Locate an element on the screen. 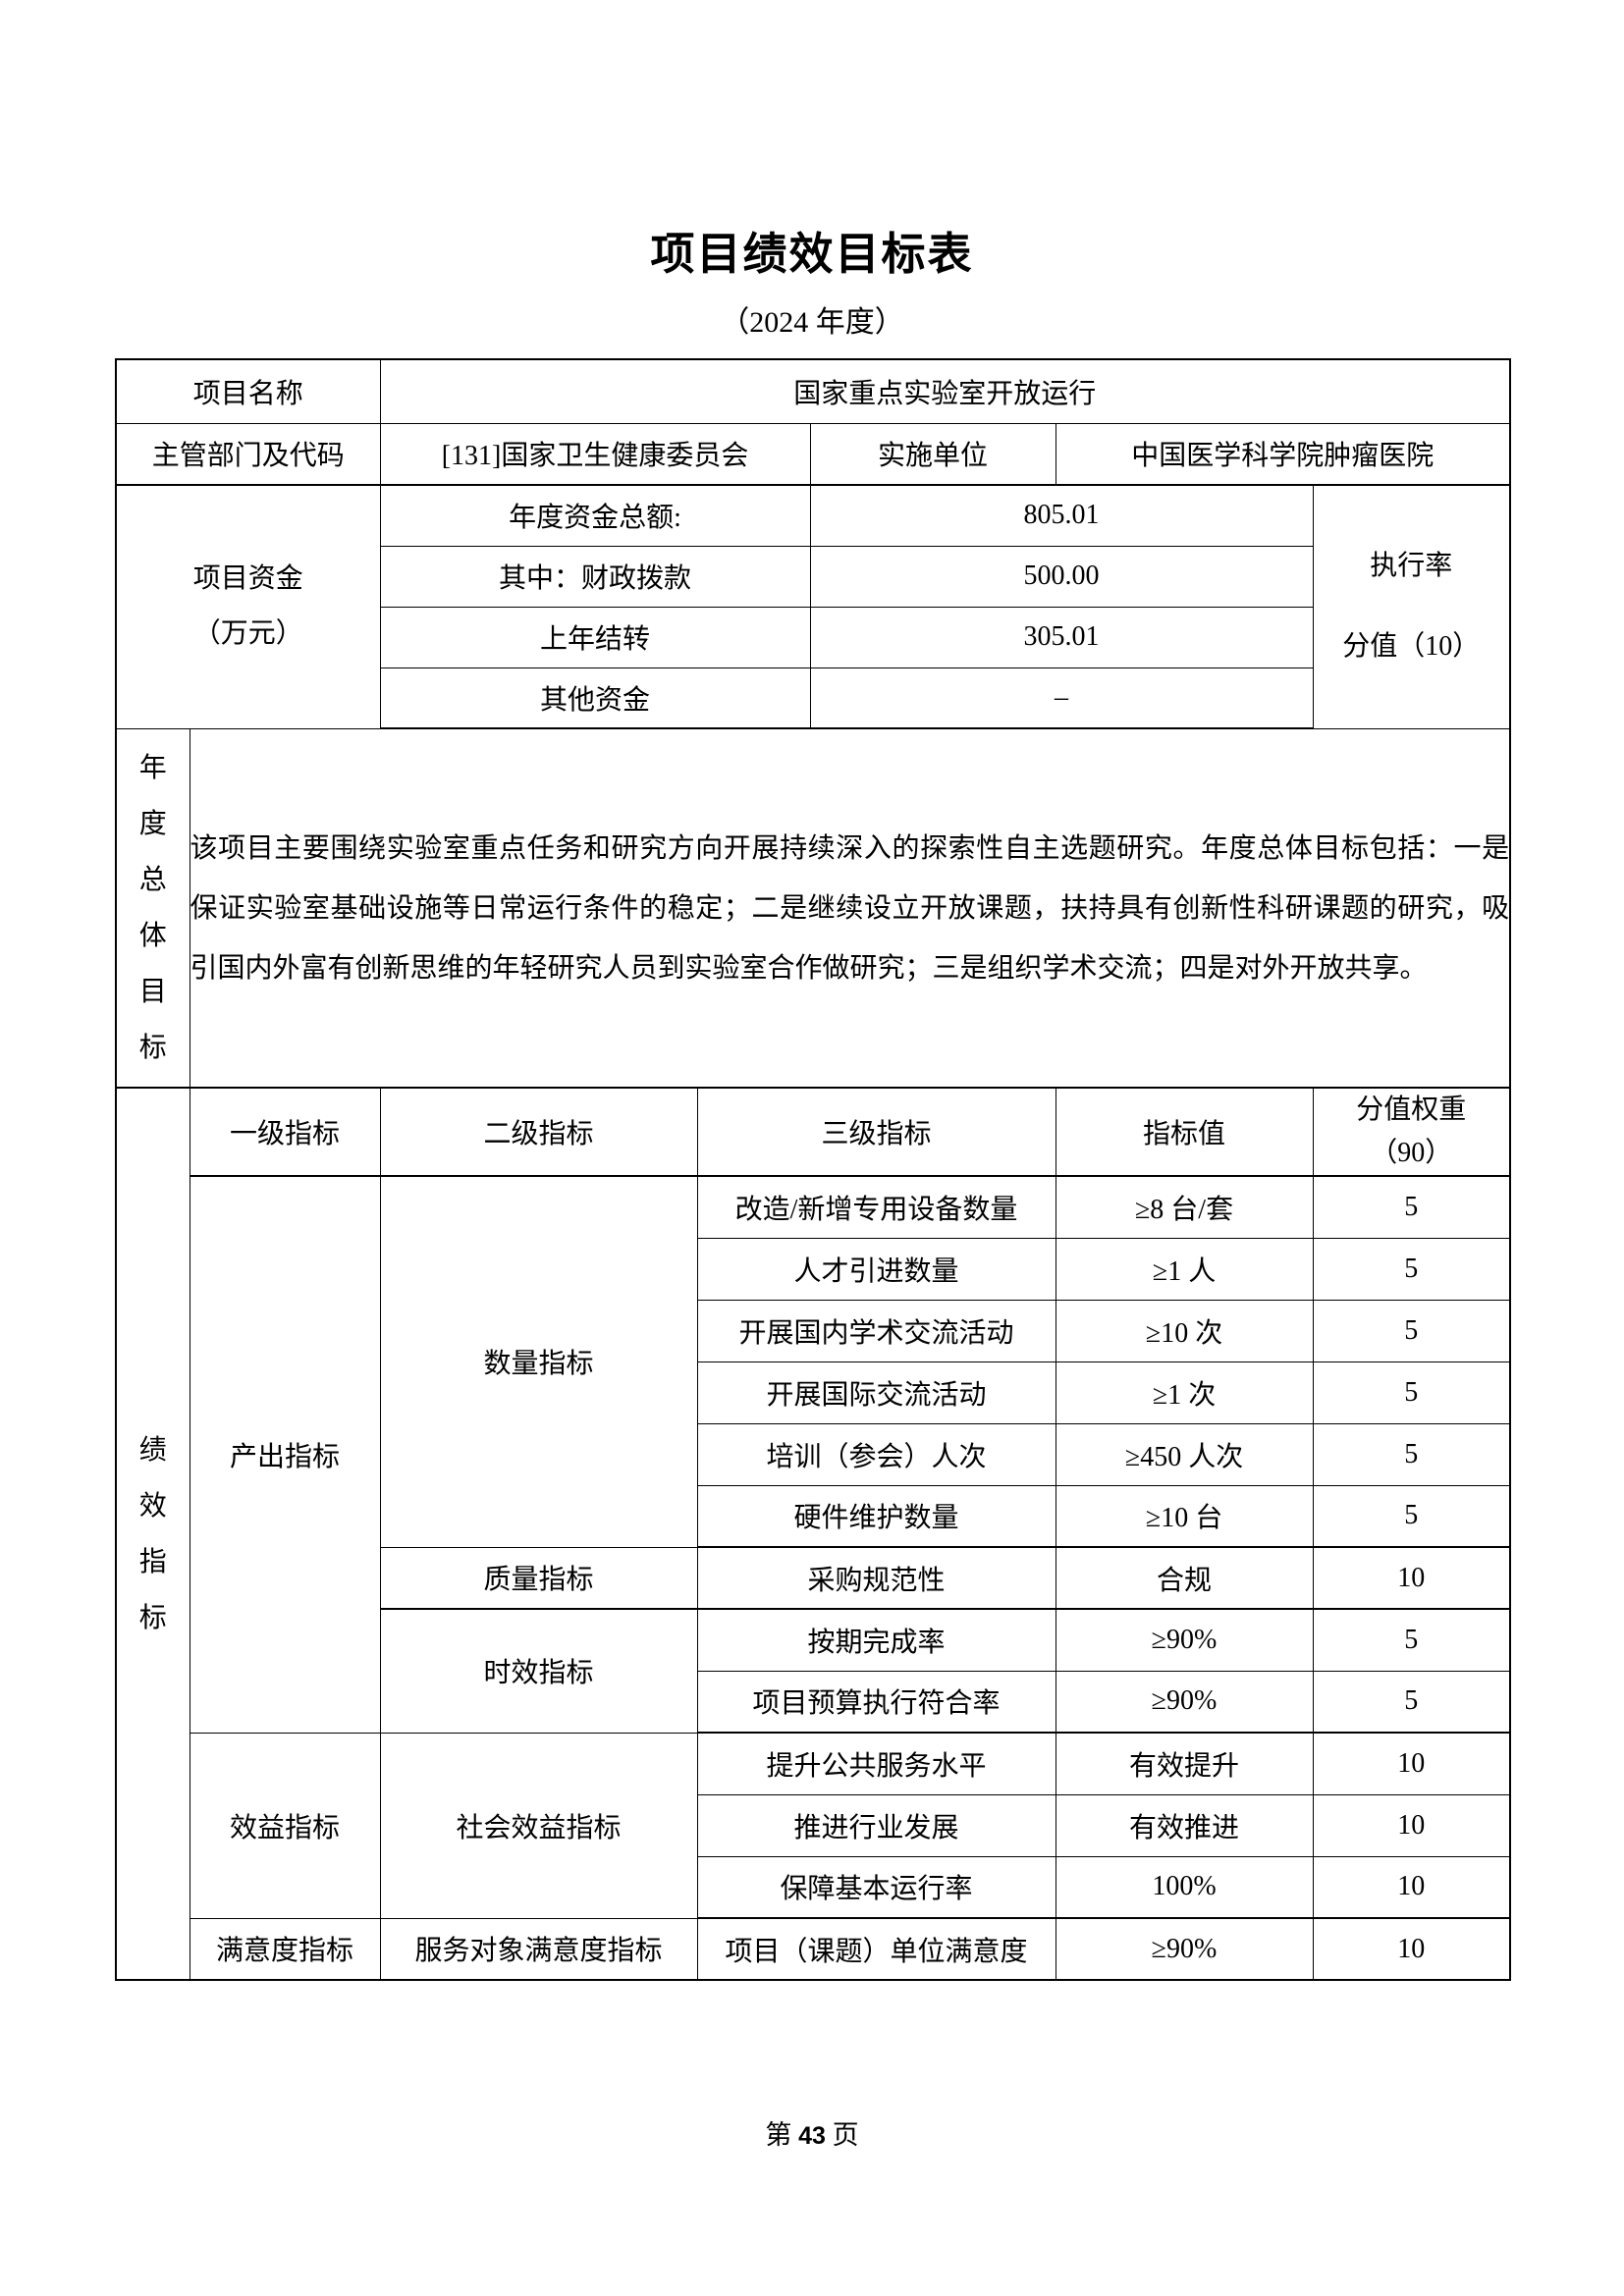 This screenshot has height=2296, width=1624. dept-label: 主管部门及代码 is located at coordinates (248, 454).